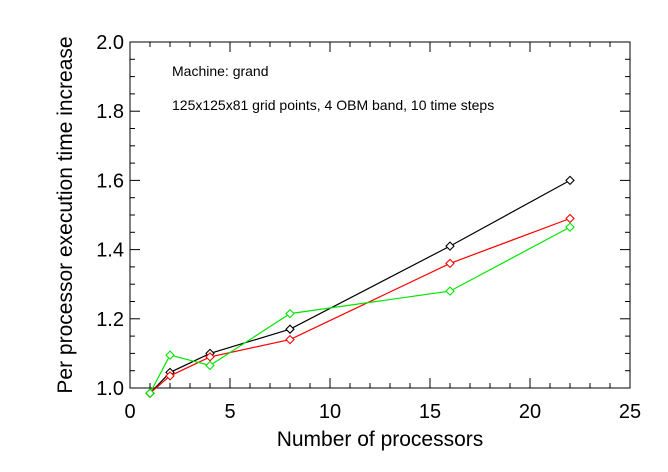  Describe the element at coordinates (380, 439) in the screenshot. I see `x-axis-title: Number of processors` at that location.